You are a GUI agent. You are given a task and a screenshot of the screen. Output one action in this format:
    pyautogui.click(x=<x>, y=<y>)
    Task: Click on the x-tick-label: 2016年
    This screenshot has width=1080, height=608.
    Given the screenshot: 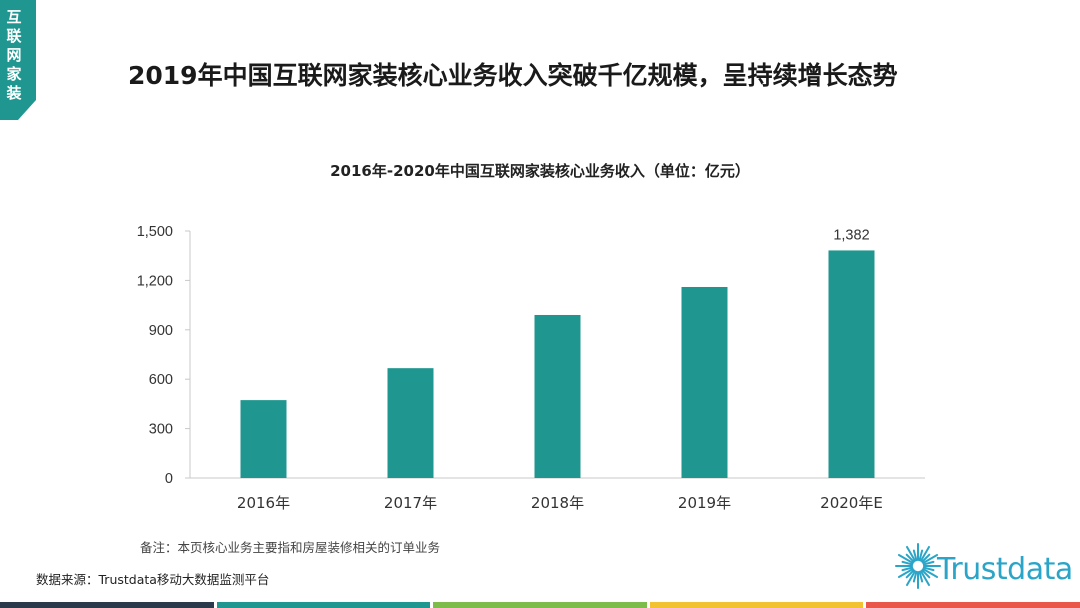 What is the action you would take?
    pyautogui.click(x=263, y=503)
    